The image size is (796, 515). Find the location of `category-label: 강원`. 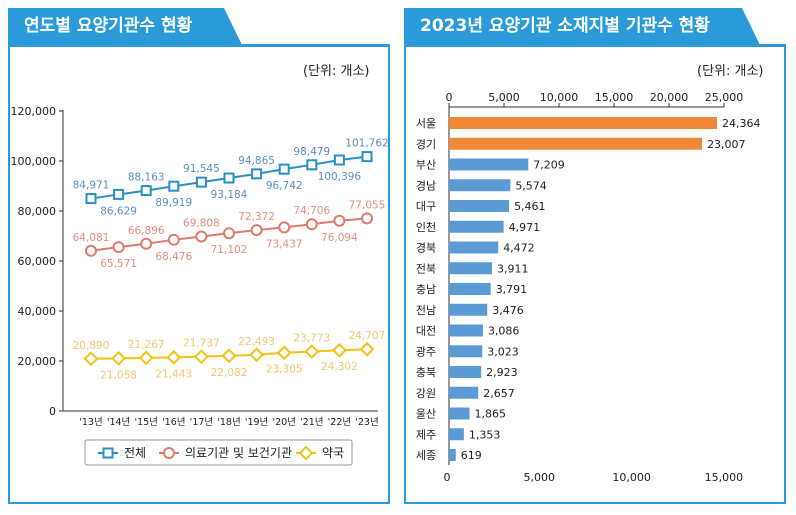

category-label: 강원 is located at coordinates (426, 393).